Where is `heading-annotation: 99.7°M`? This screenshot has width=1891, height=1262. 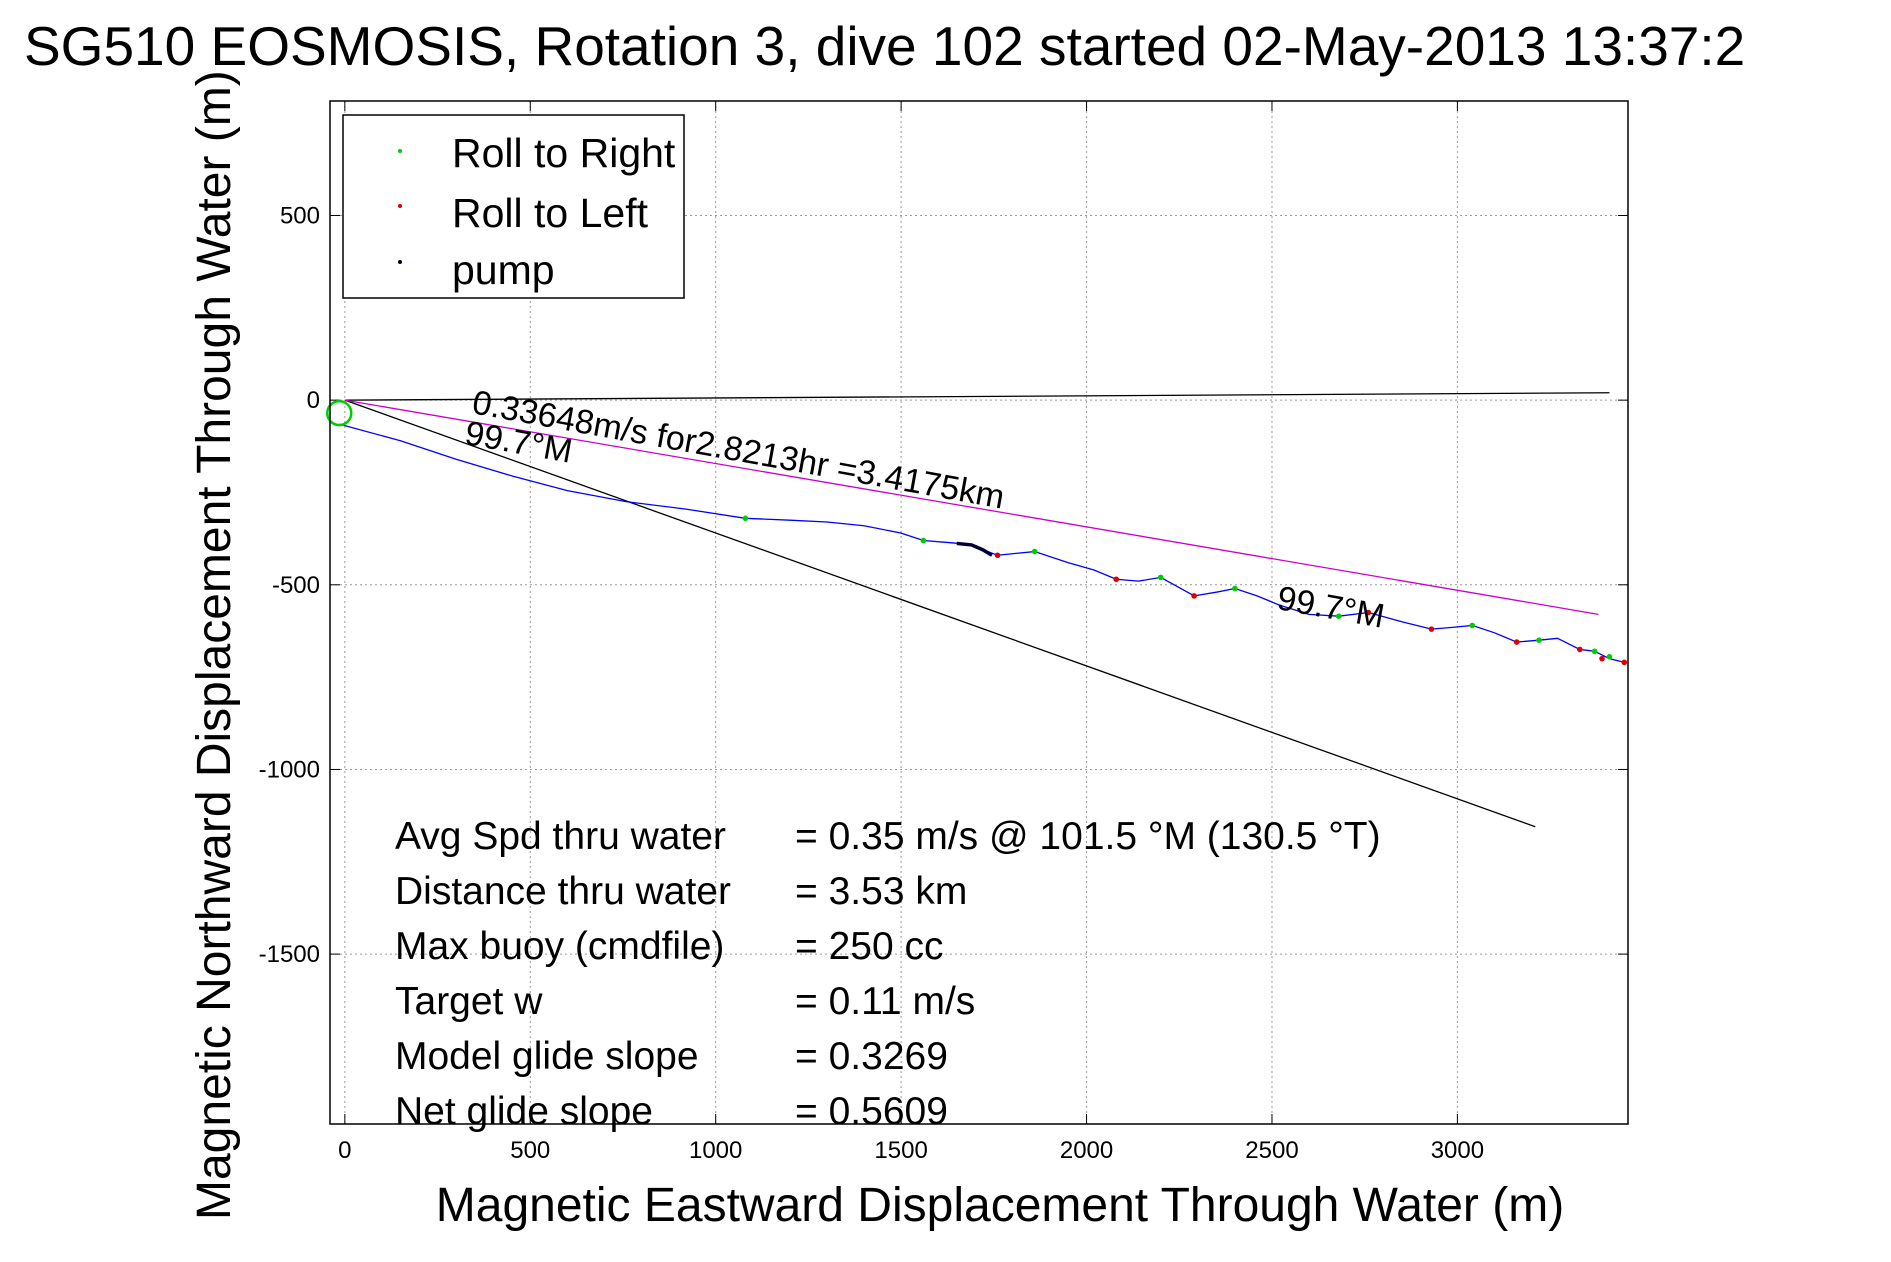 heading-annotation: 99.7°M is located at coordinates (1330, 607).